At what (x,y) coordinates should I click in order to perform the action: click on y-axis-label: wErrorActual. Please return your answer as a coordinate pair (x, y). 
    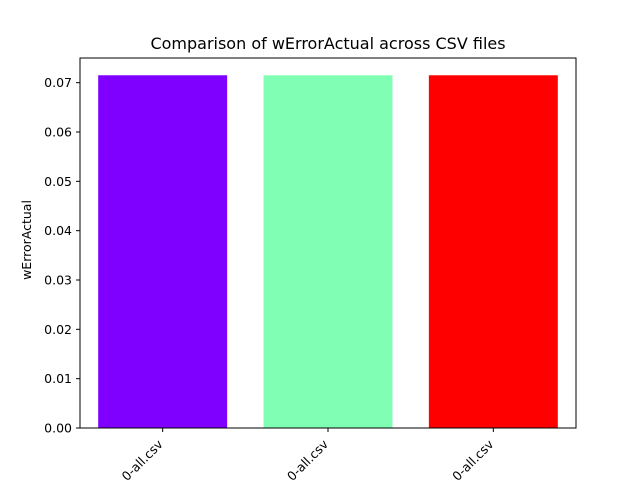
    Looking at the image, I should click on (26, 240).